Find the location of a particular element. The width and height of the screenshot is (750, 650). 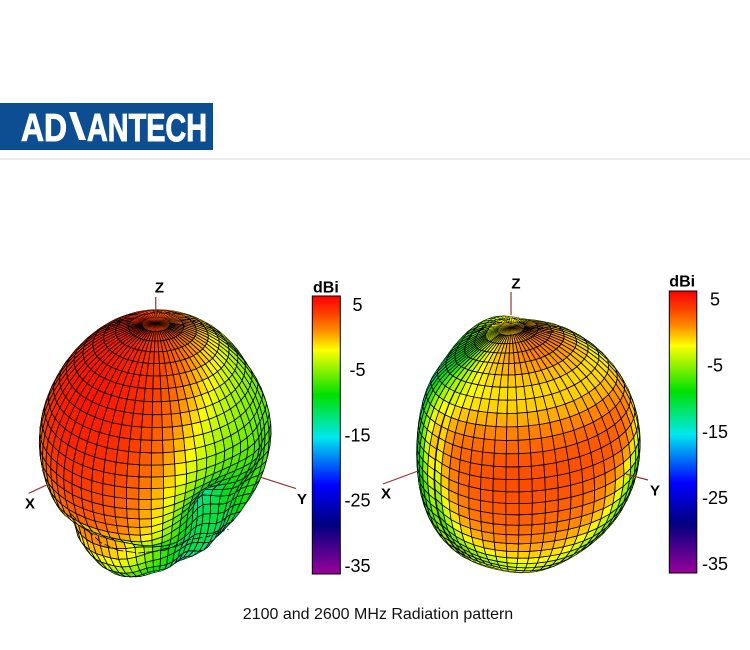

svg-text: ANTECH is located at coordinates (147, 128).